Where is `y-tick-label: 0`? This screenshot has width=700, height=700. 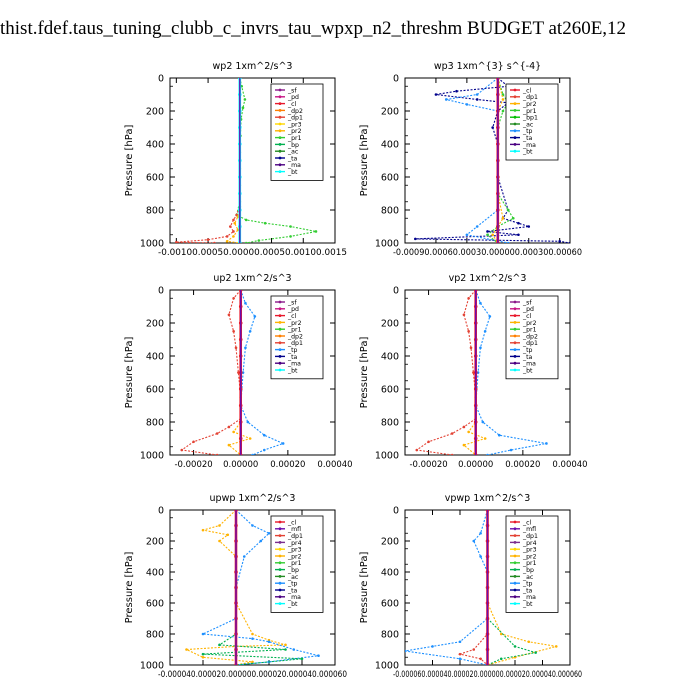
y-tick-label: 0 is located at coordinates (161, 79).